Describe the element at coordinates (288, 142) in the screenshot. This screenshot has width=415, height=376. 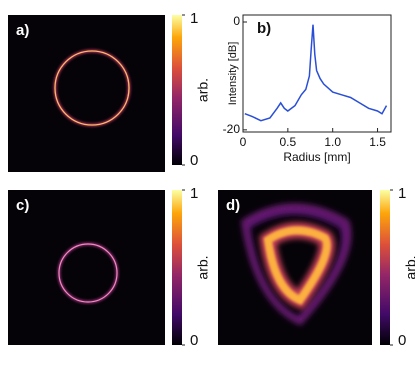
I see `x-tick-label: 0.5` at that location.